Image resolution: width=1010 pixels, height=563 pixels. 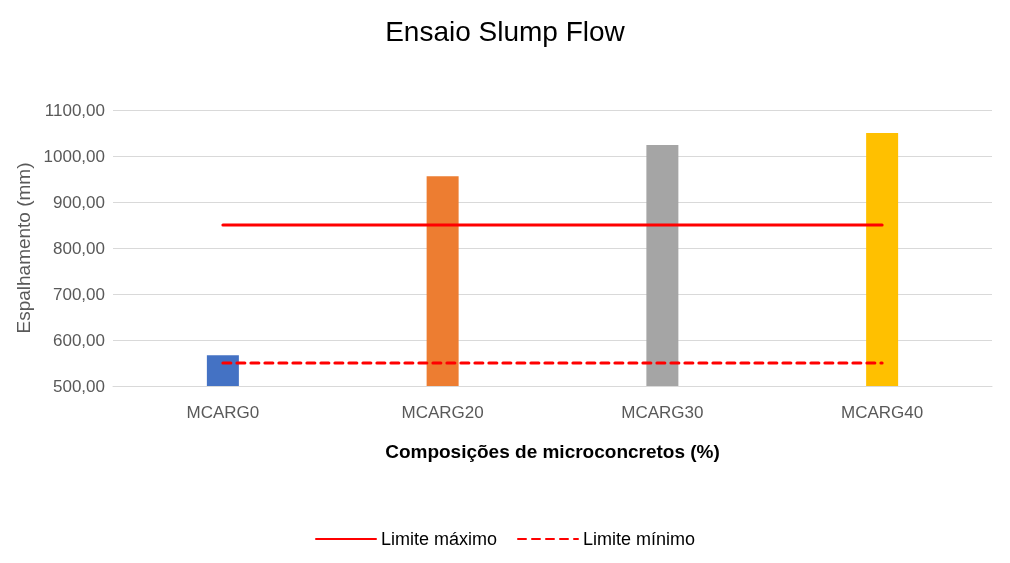 What do you see at coordinates (79, 340) in the screenshot?
I see `y-tick-label: 600,00` at bounding box center [79, 340].